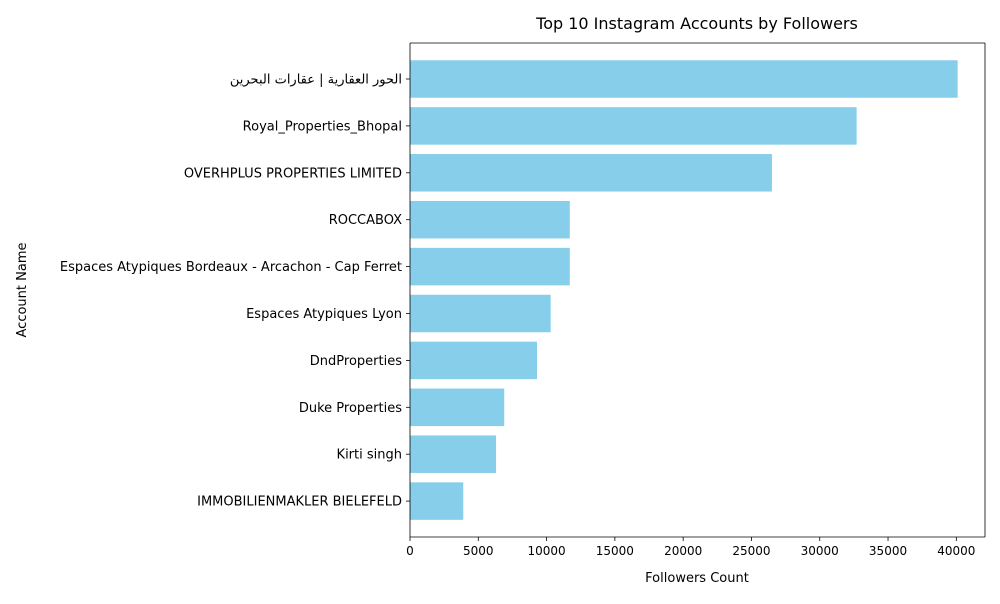 The width and height of the screenshot is (1000, 604). Describe the element at coordinates (820, 551) in the screenshot. I see `x-tick-label: 30000` at that location.